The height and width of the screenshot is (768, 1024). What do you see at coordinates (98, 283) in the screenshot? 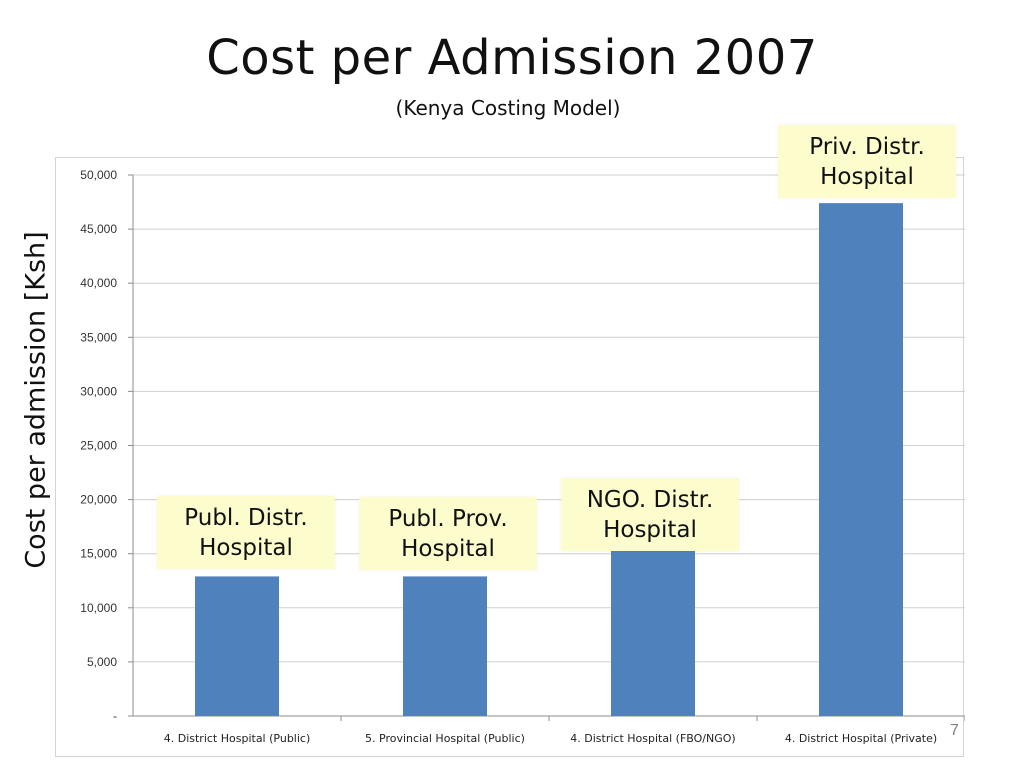
I see `y-tick-label: 40,000` at bounding box center [98, 283].